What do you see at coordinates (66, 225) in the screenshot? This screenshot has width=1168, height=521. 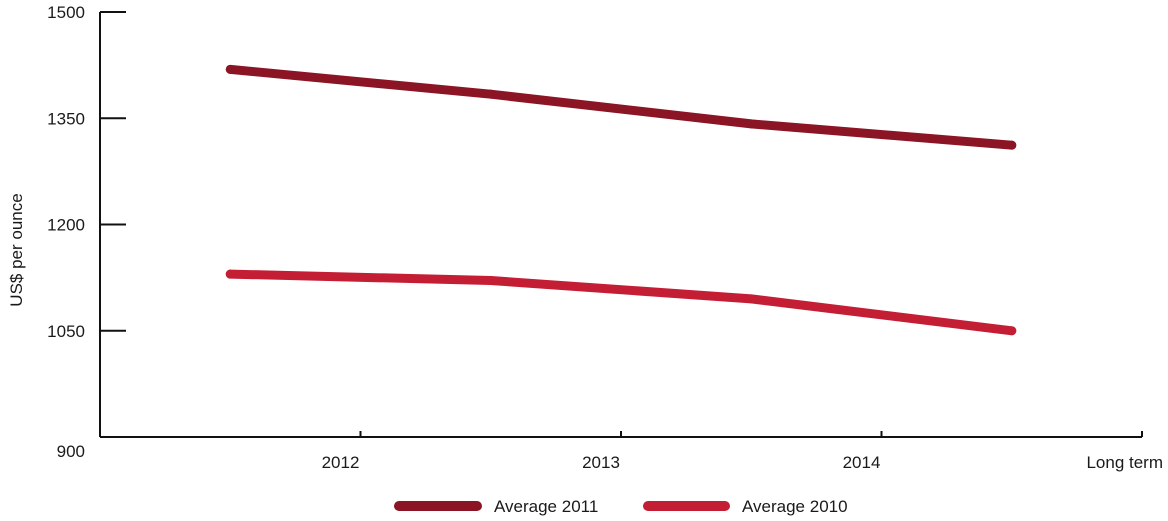 I see `y-tick-label: 1200` at bounding box center [66, 225].